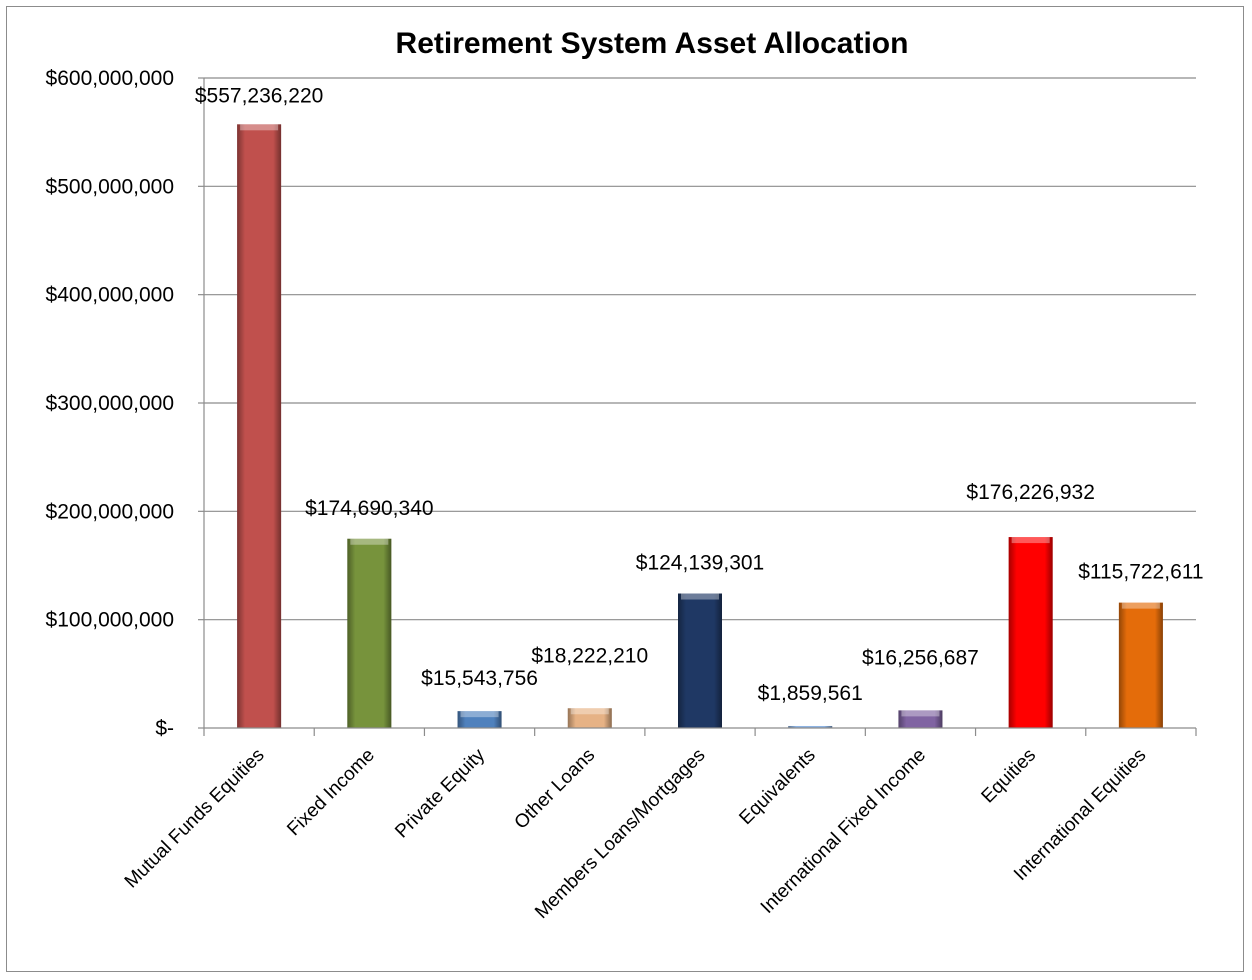  What do you see at coordinates (1140, 572) in the screenshot?
I see `data-label: $115,722,611` at bounding box center [1140, 572].